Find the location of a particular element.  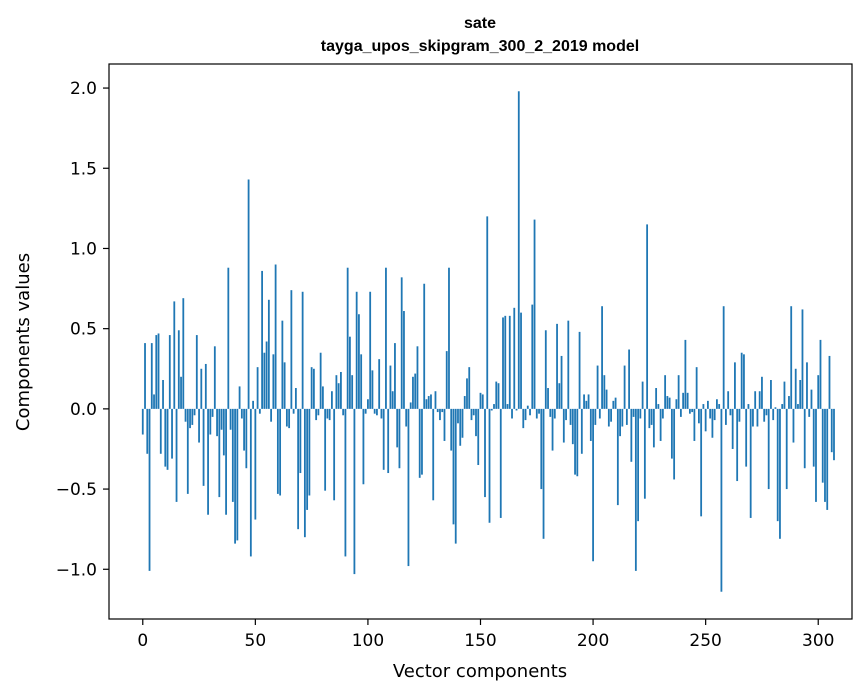

y-tick-label: −1.0 is located at coordinates (76, 570).